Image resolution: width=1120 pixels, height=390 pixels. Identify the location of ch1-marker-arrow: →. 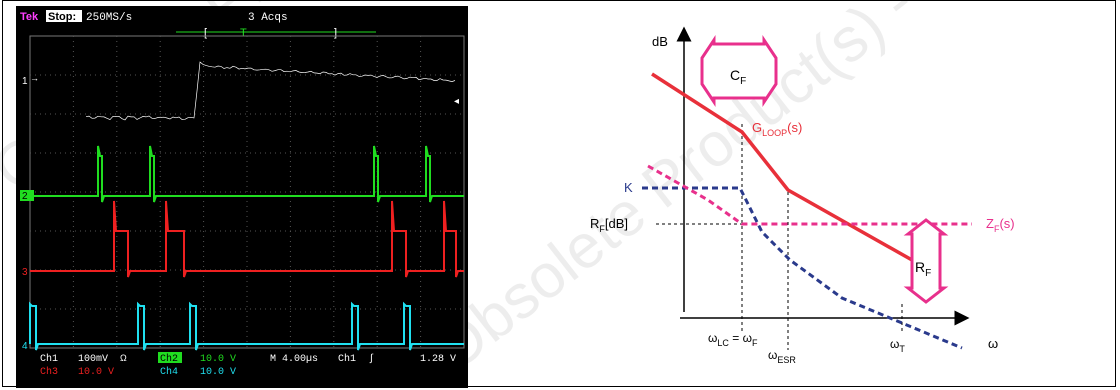
(34, 78).